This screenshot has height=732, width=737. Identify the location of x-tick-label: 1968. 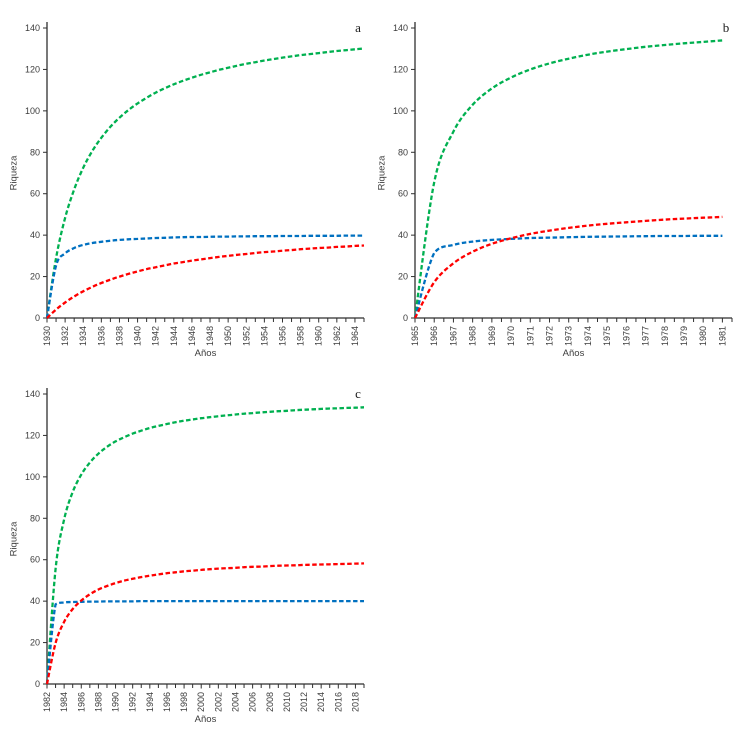
(473, 336).